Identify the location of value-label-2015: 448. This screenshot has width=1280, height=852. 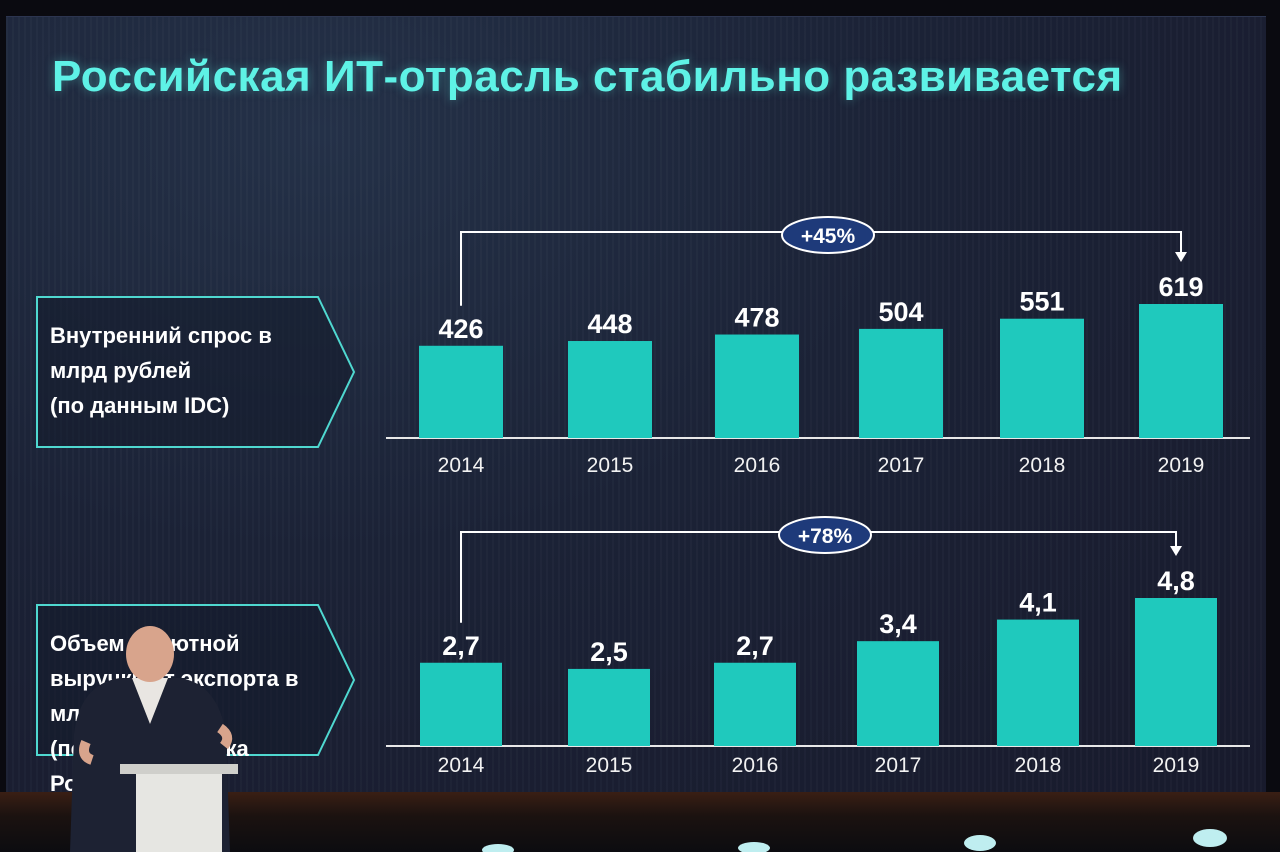
(609, 324).